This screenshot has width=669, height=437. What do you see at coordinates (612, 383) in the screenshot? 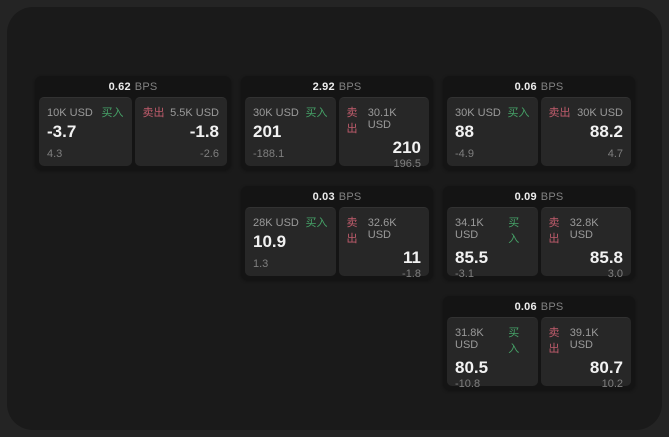
I see `sell-delta: 10.2` at bounding box center [612, 383].